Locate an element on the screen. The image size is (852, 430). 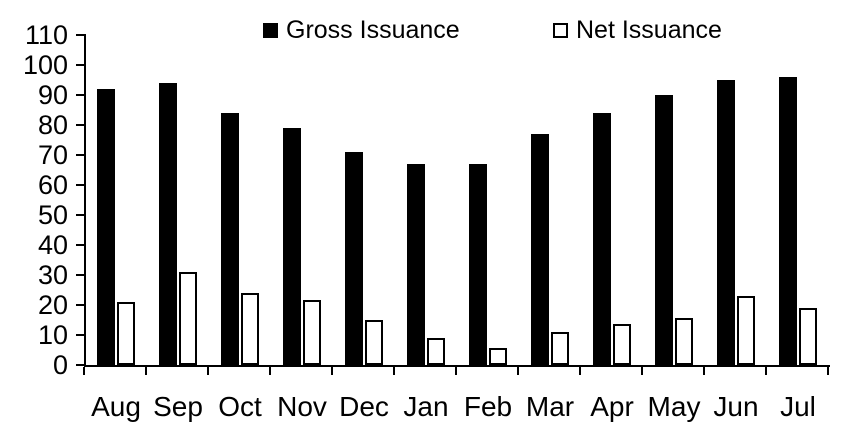
gross-issuance-bar-mar is located at coordinates (540, 249).